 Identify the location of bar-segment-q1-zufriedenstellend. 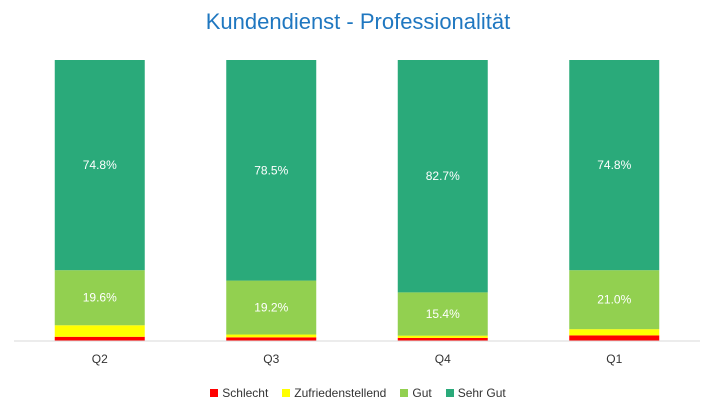
(614, 332).